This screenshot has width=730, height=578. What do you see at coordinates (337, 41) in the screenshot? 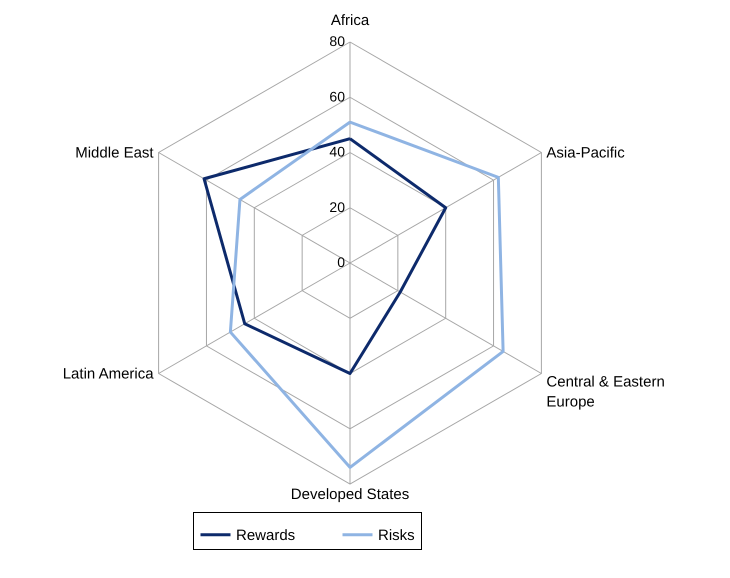
I see `y-tick-label: 80` at bounding box center [337, 41].